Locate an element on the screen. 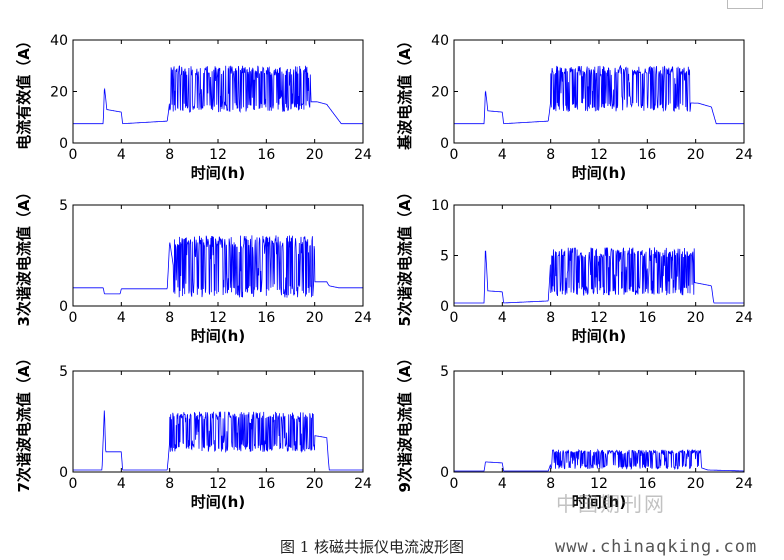 The image size is (784, 560). chart-panel: 0 4 8 12 16 20 24 0 20 40 时间(h) 基波电流值（A） is located at coordinates (574, 107).